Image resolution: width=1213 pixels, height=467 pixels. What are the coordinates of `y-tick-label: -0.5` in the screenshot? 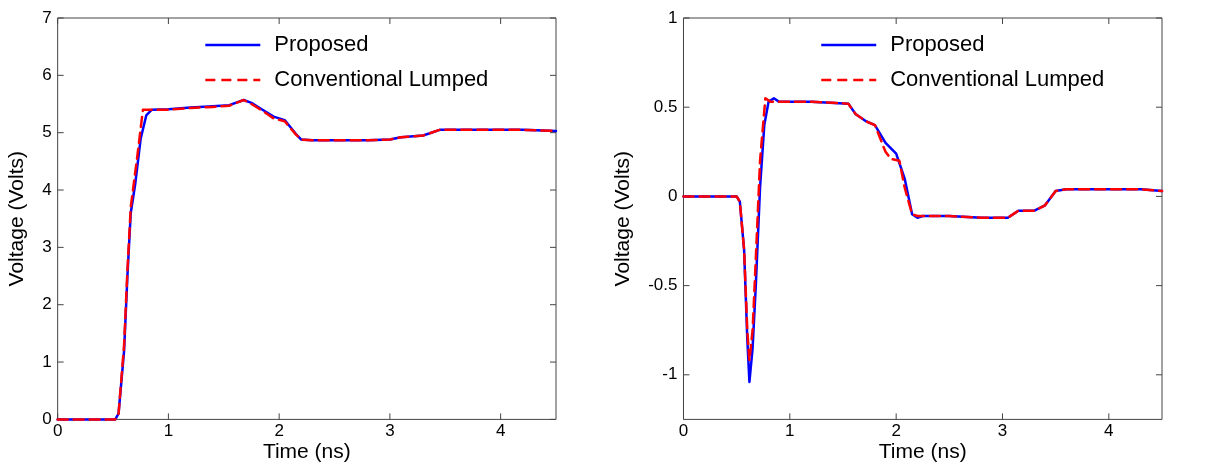 It's located at (663, 285).